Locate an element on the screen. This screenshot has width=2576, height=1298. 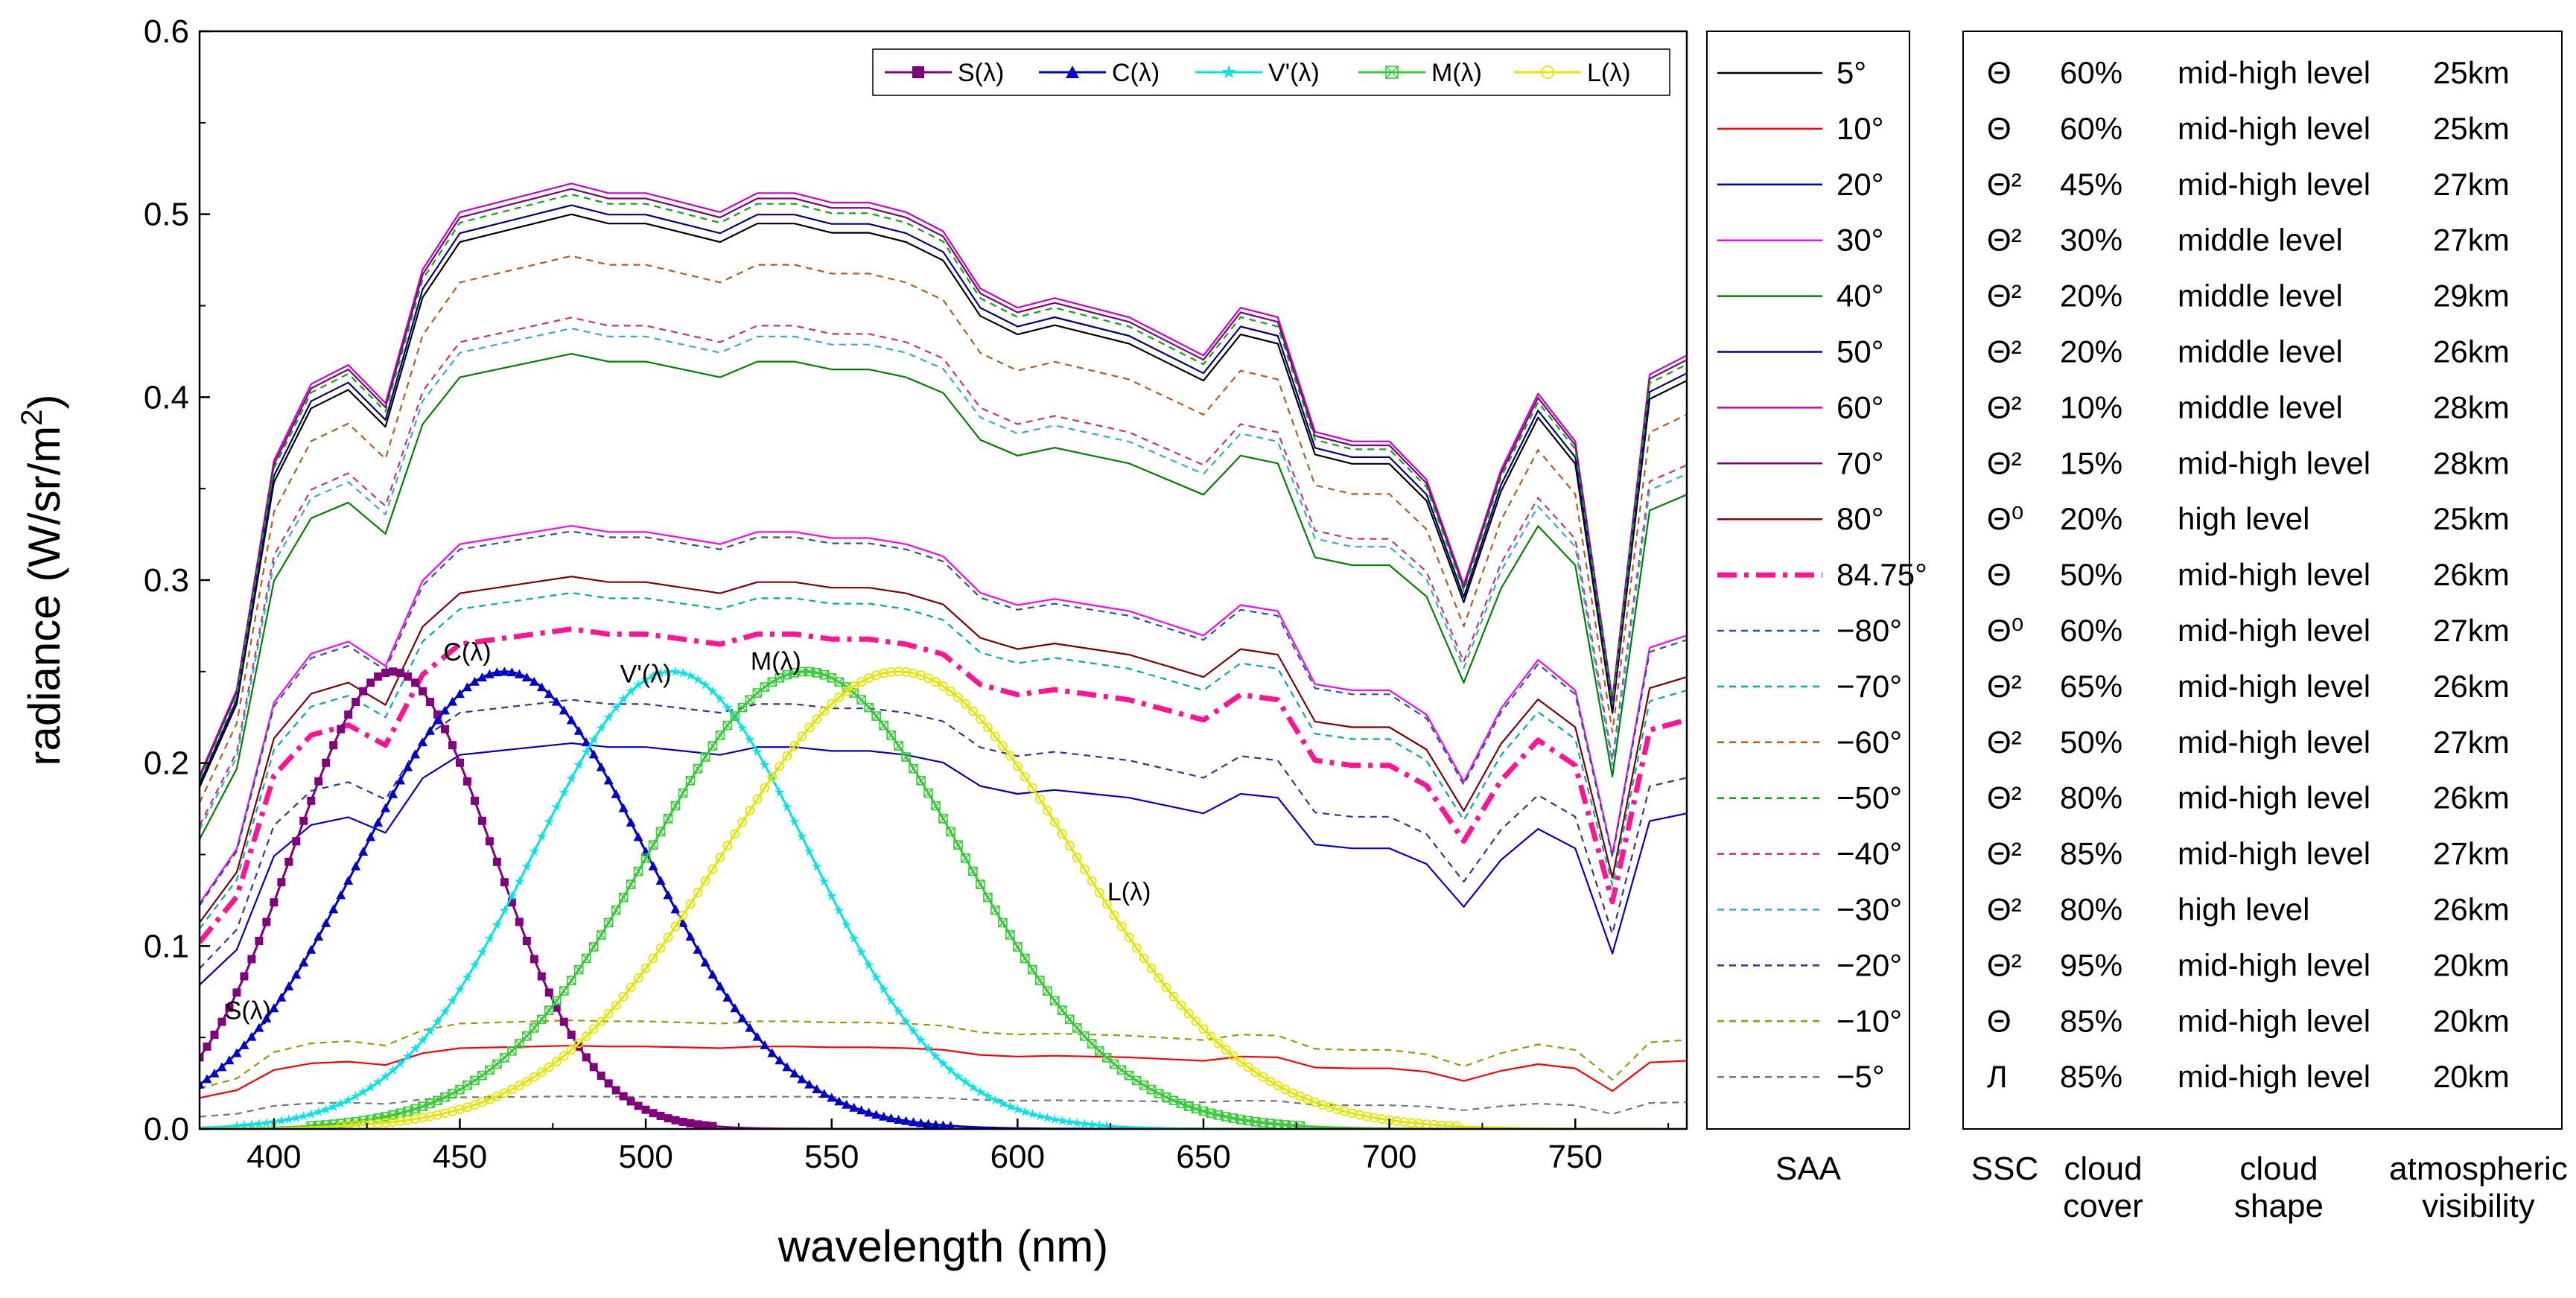
saa-legend-label-16: −20° is located at coordinates (1869, 964).